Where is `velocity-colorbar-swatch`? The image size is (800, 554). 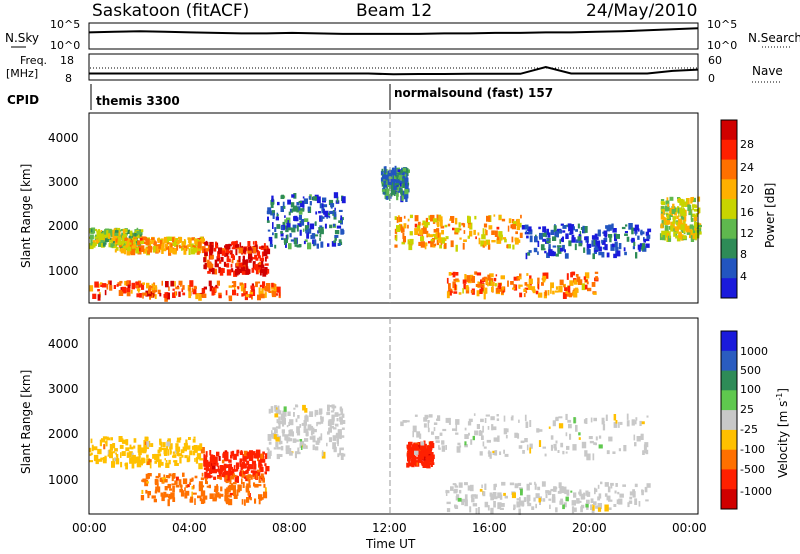 velocity-colorbar-swatch is located at coordinates (729, 400).